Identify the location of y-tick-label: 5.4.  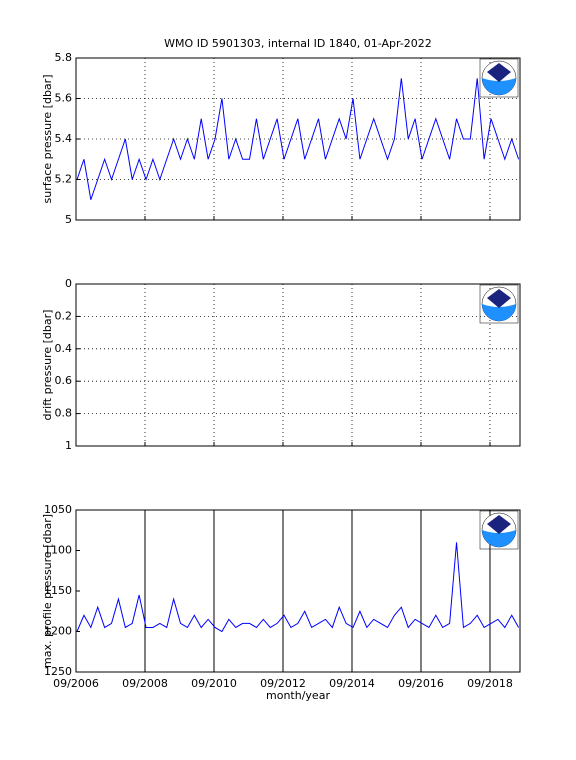
(64, 138).